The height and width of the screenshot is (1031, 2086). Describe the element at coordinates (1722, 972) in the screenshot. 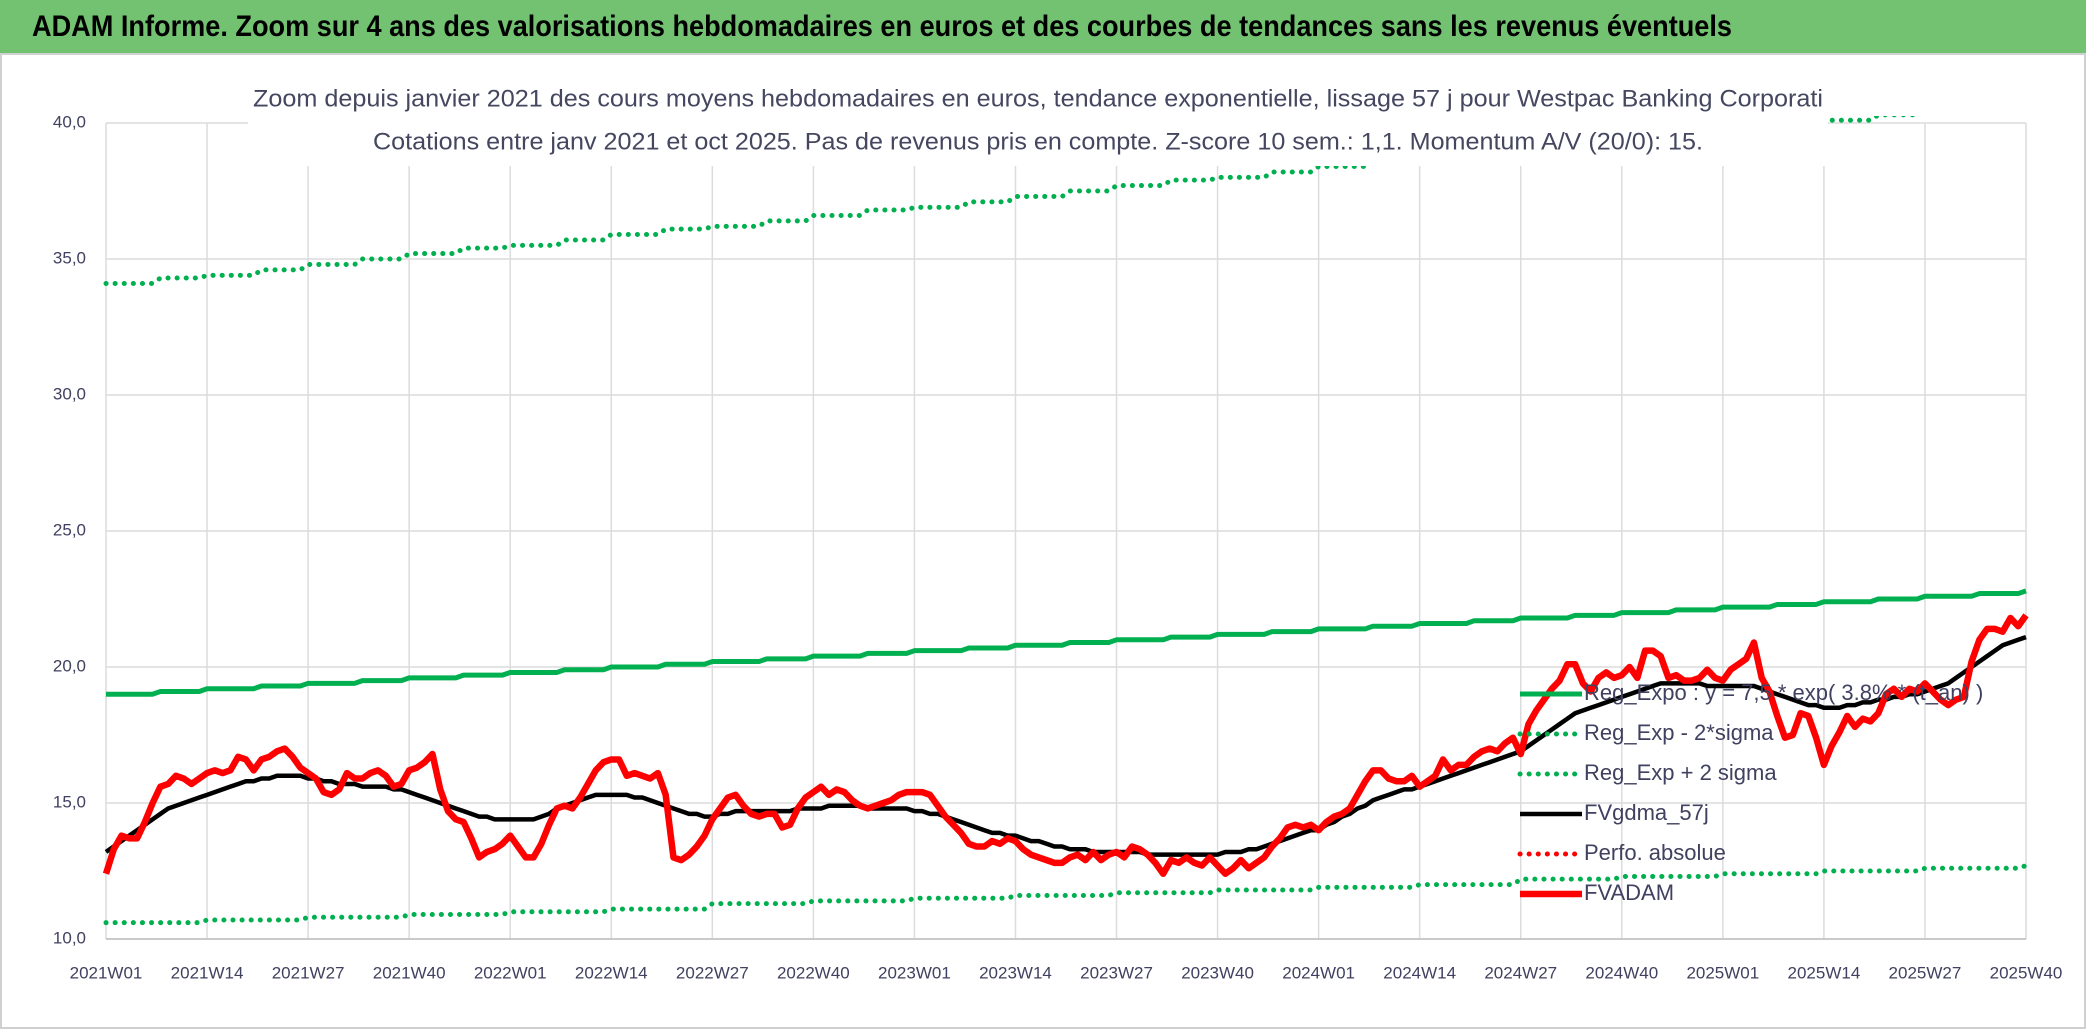

I see `x-tick-label: 2025W01` at that location.